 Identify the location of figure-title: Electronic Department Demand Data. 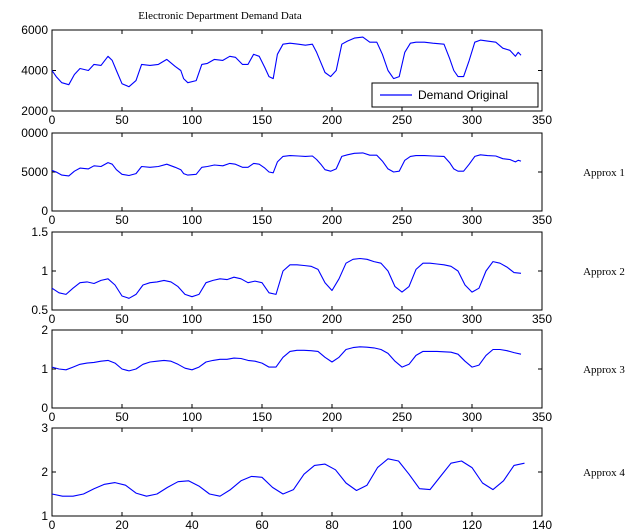
(220, 16).